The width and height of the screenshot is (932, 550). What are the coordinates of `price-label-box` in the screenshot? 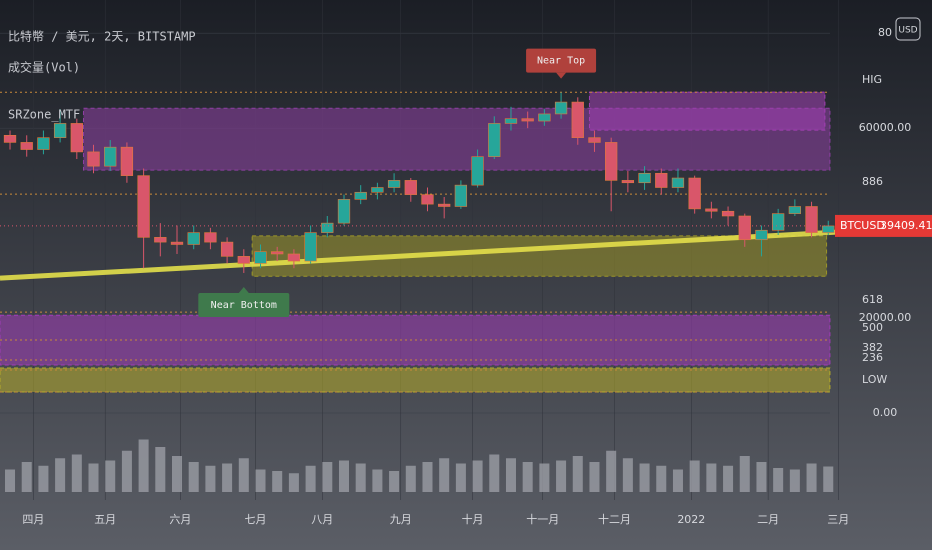 It's located at (883, 225).